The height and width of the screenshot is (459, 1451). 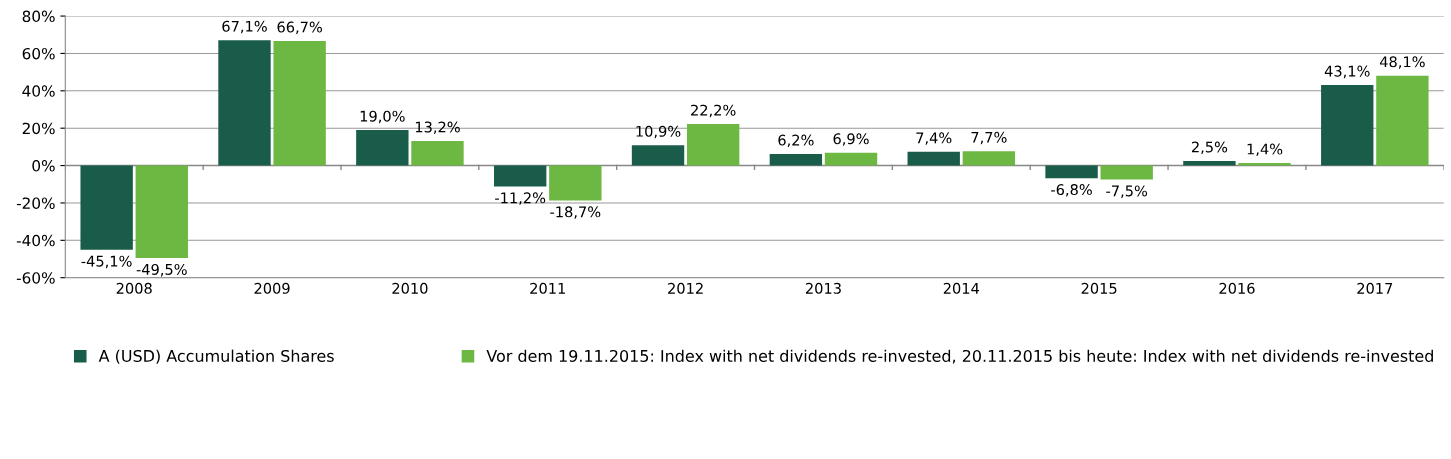 What do you see at coordinates (959, 356) in the screenshot?
I see `legend-label: Vor dem 19.11.2015: Index with net dividends re-invested, 20.11.2015 bis heute: Index with net dividends re-invested` at bounding box center [959, 356].